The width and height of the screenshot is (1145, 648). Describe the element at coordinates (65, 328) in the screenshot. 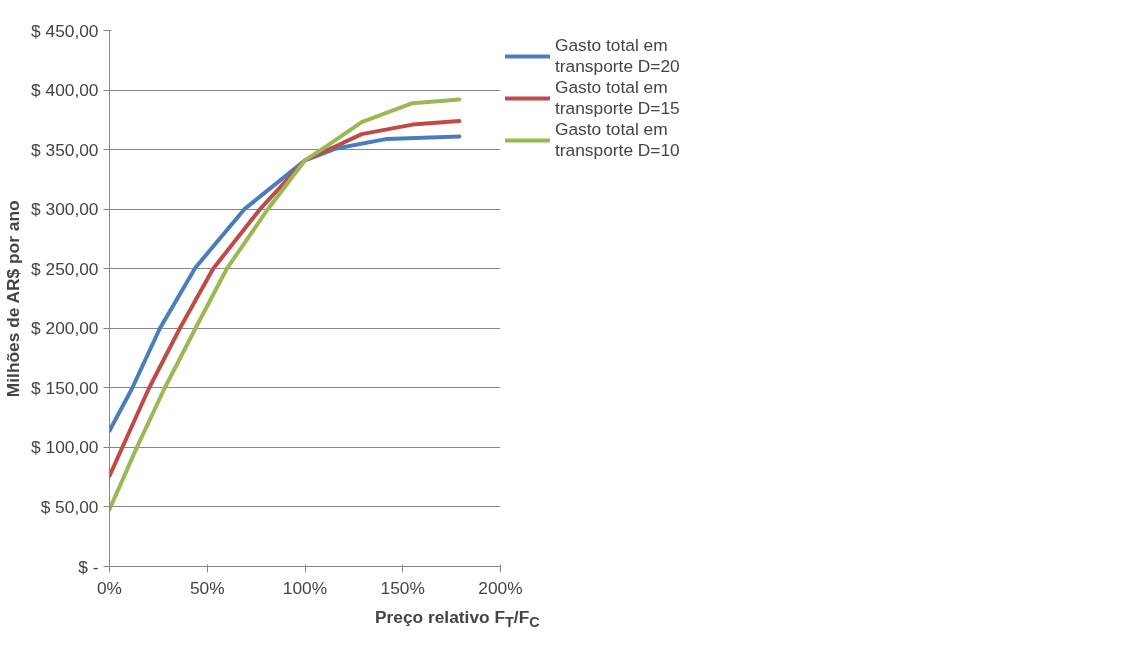

I see `y-tick-label: $ 200,00` at that location.